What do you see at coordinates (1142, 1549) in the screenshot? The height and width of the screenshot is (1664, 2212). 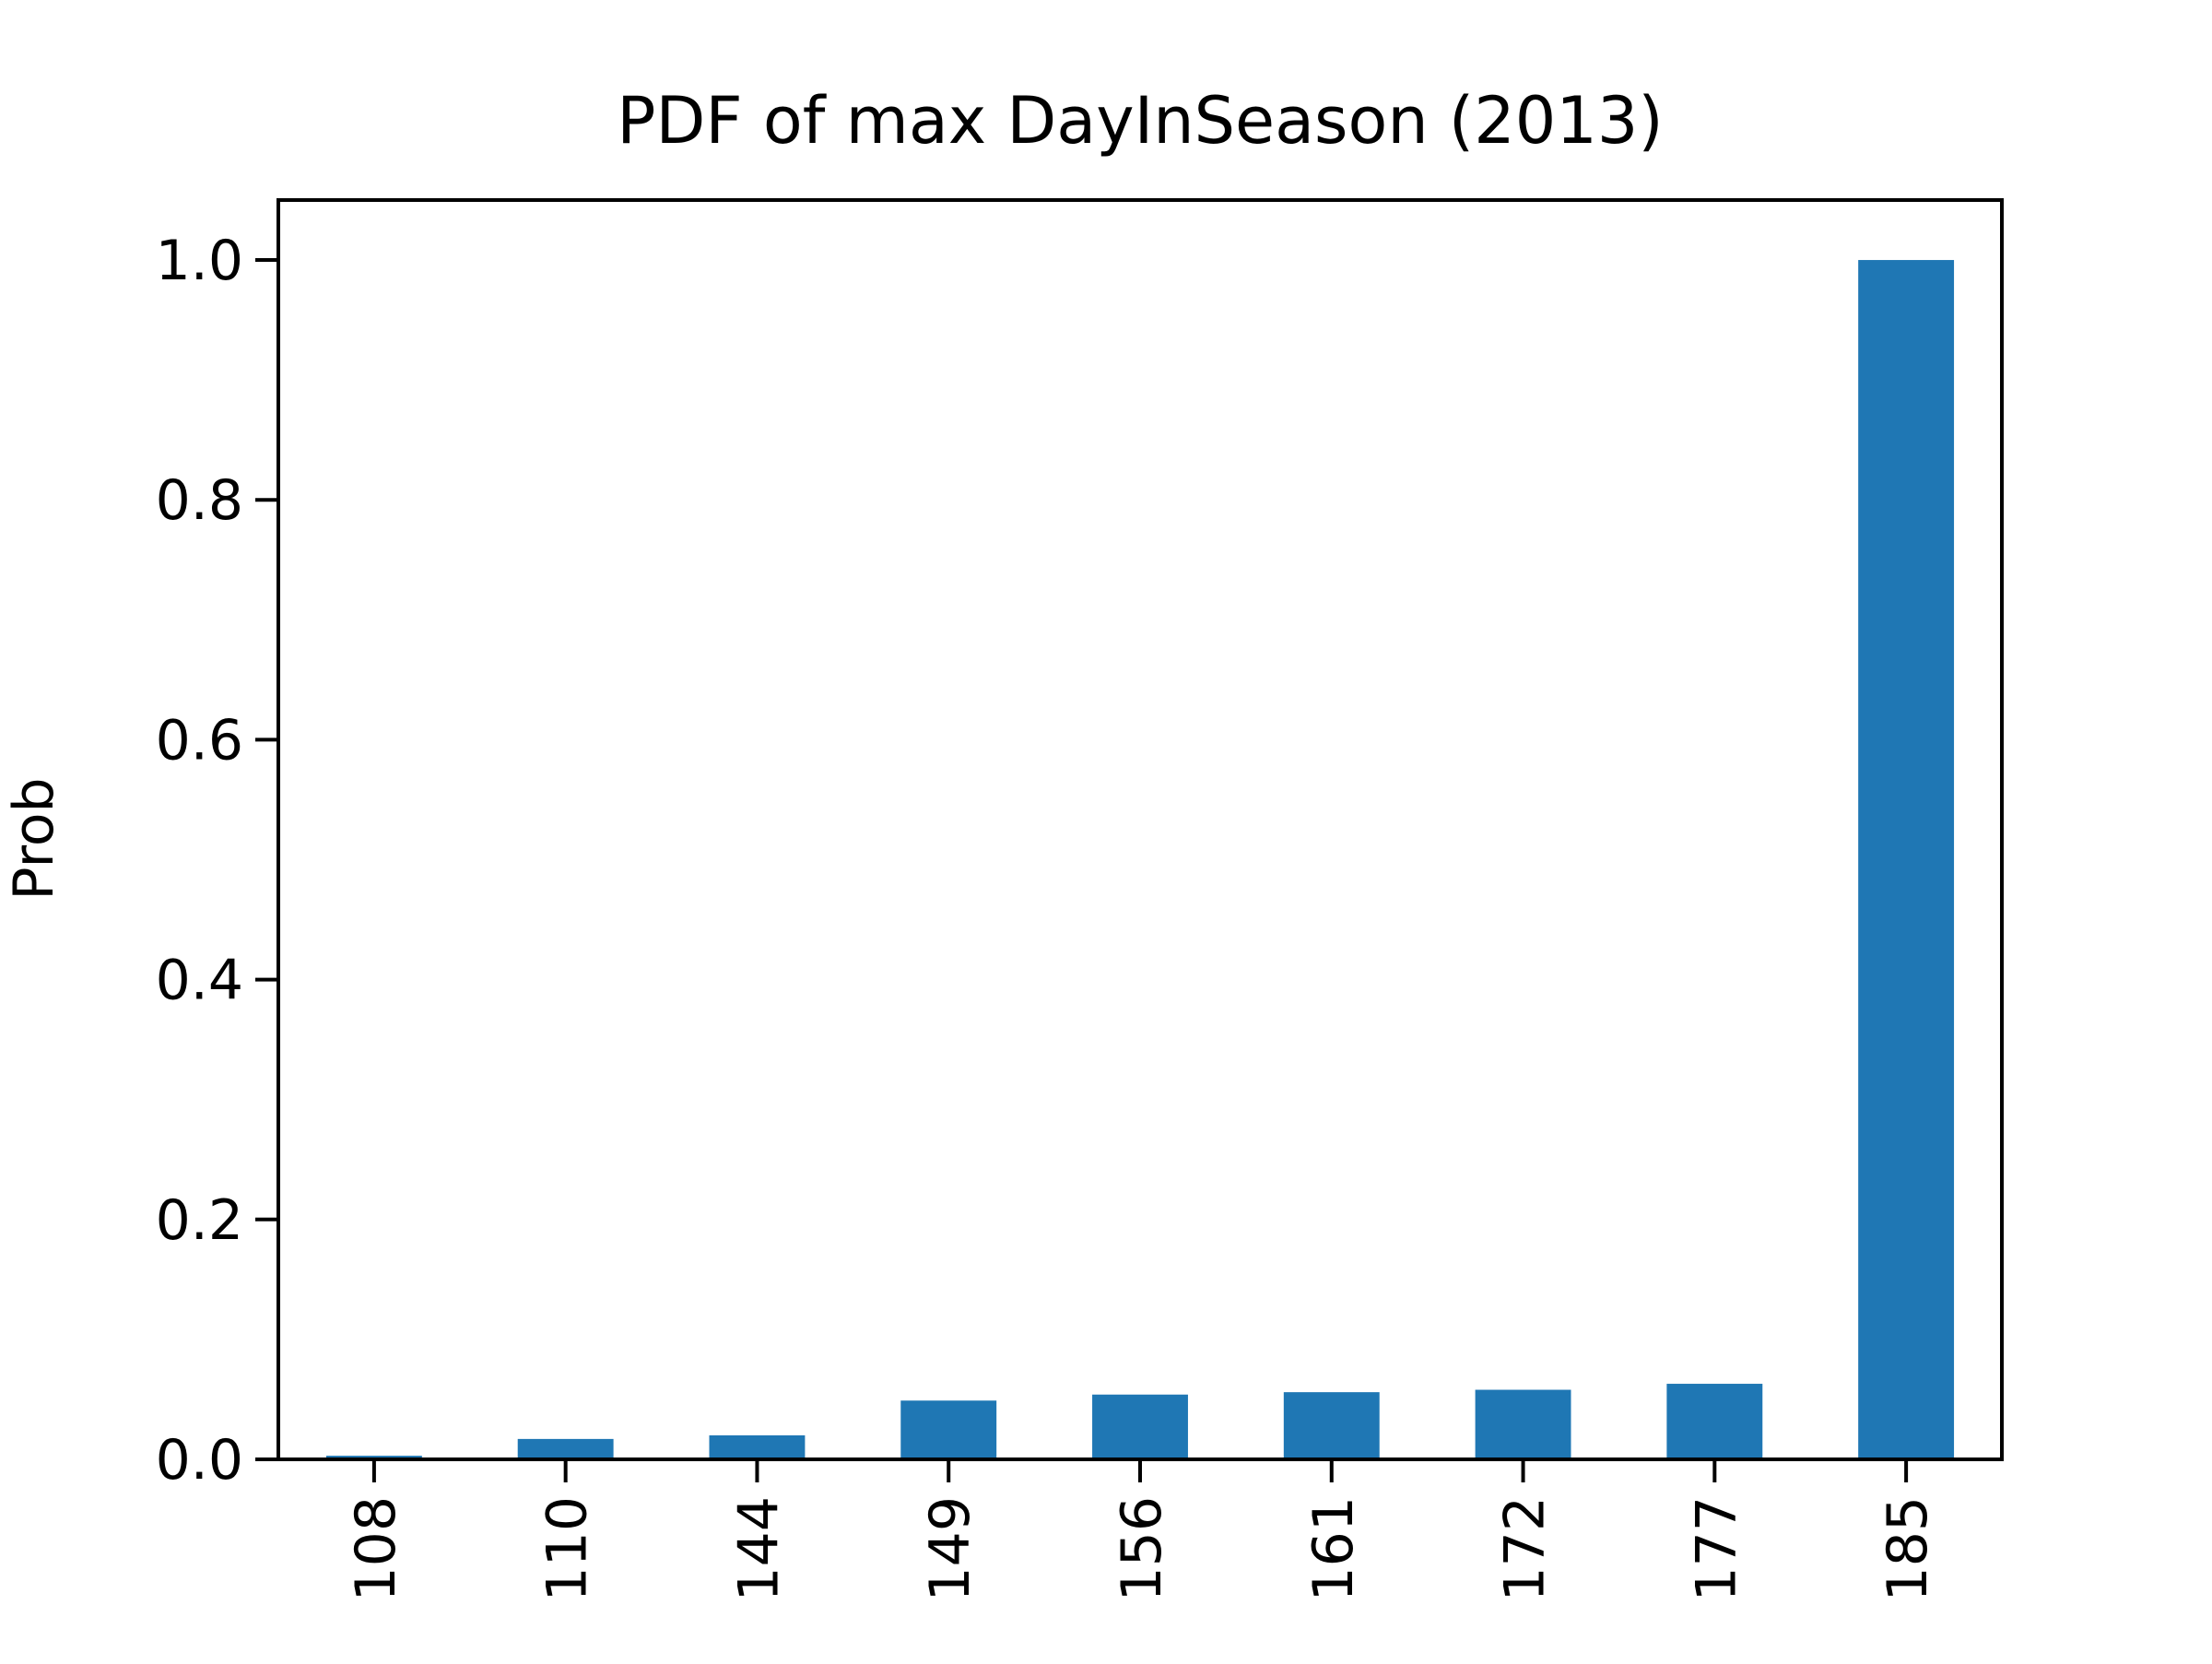 I see `x-tick-label: 156` at bounding box center [1142, 1549].